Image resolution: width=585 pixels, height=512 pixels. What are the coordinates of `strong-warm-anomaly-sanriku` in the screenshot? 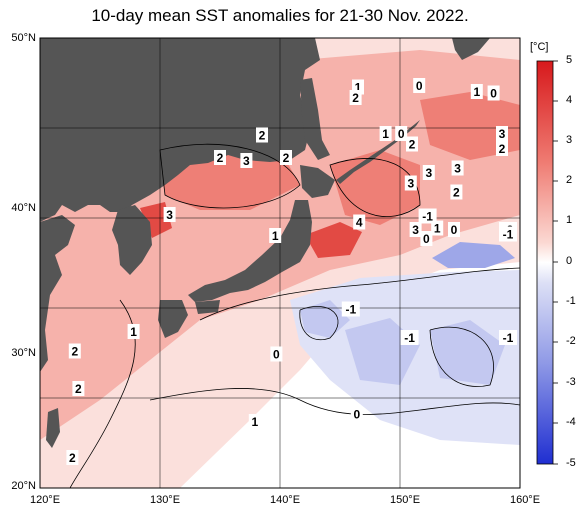 It's located at (333, 240).